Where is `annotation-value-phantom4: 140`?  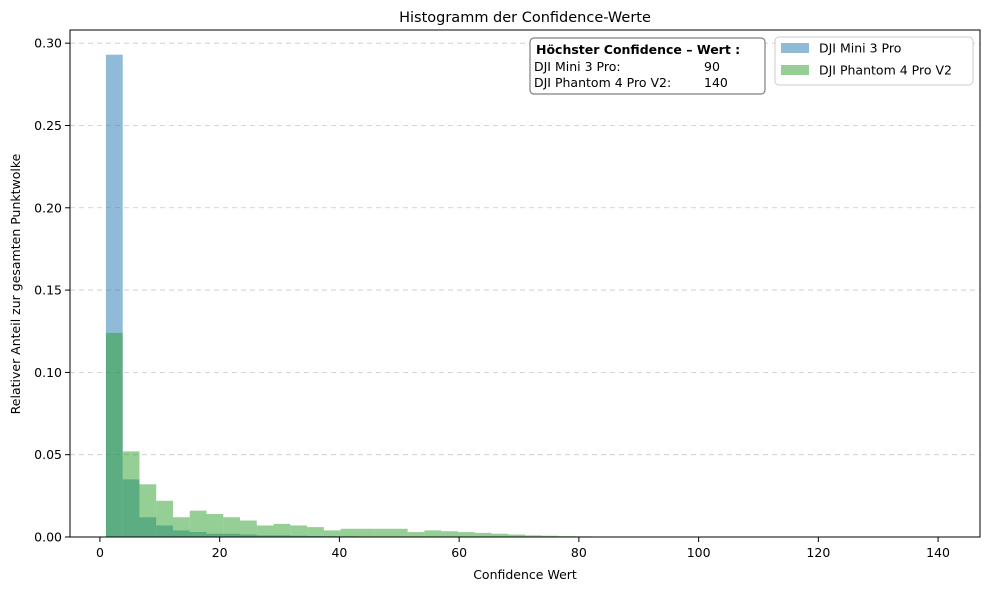
annotation-value-phantom4: 140 is located at coordinates (716, 82).